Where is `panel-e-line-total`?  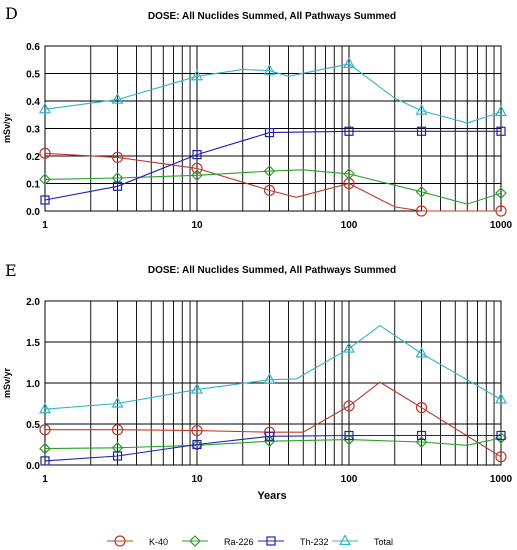
panel-e-line-total is located at coordinates (273, 367).